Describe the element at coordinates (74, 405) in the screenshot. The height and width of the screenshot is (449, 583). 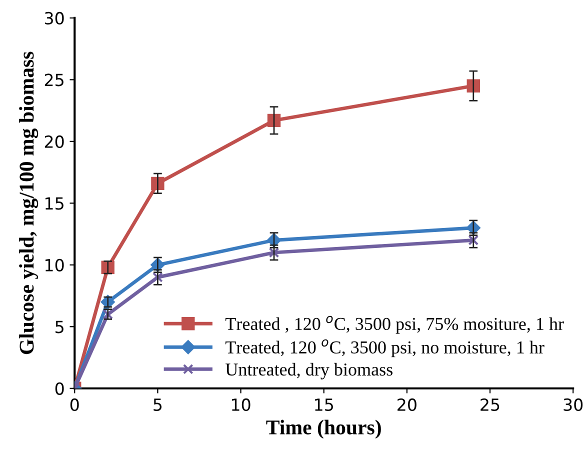
I see `x-tick-label: 0` at that location.